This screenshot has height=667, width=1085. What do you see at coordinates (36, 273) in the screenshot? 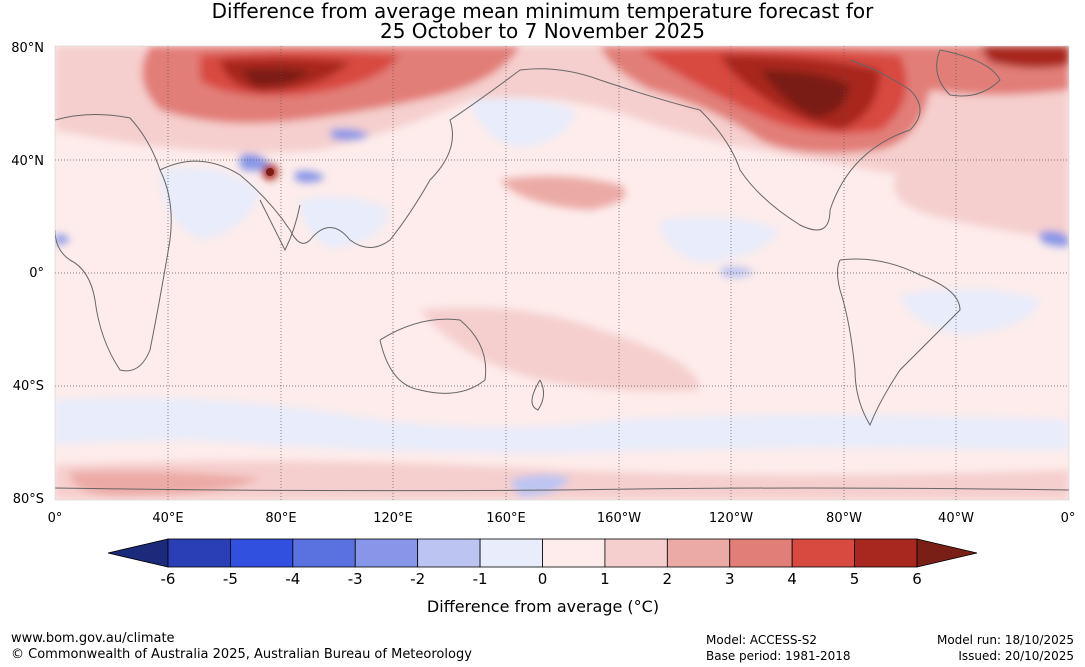
I see `lat-label-0: 0°` at bounding box center [36, 273].